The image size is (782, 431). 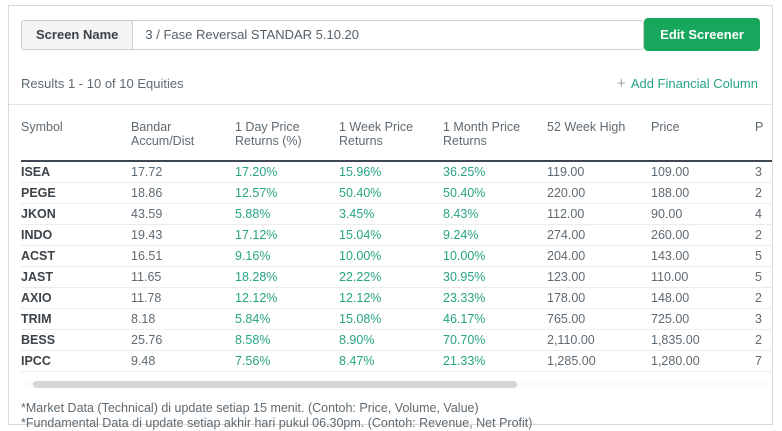 What do you see at coordinates (76, 235) in the screenshot?
I see `symbol-cell: INDO` at bounding box center [76, 235].